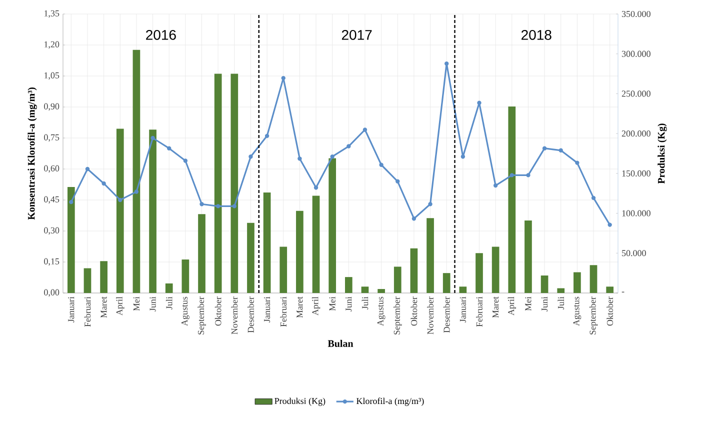 The height and width of the screenshot is (424, 702). Describe the element at coordinates (52, 45) in the screenshot. I see `y-tick-label: 1,20` at that location.